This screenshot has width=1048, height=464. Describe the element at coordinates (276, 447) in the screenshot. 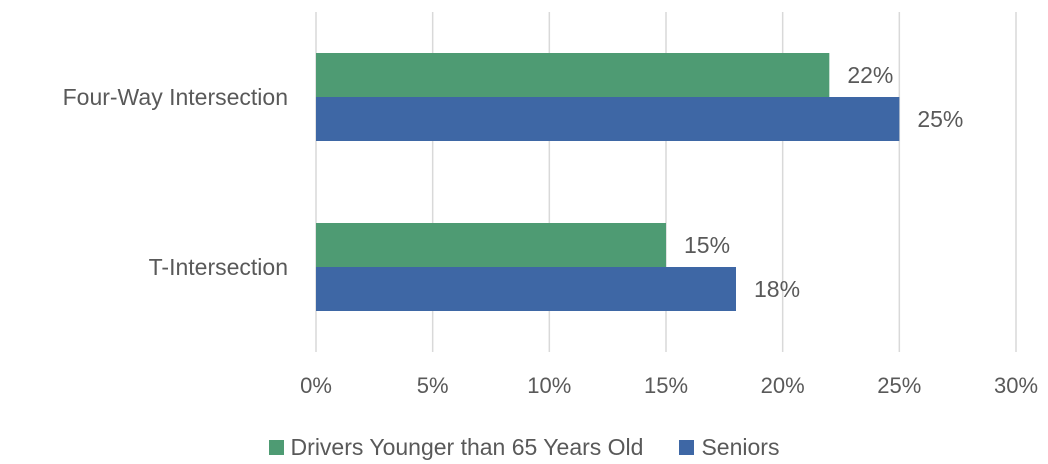

I see `legend-swatch-younger` at that location.